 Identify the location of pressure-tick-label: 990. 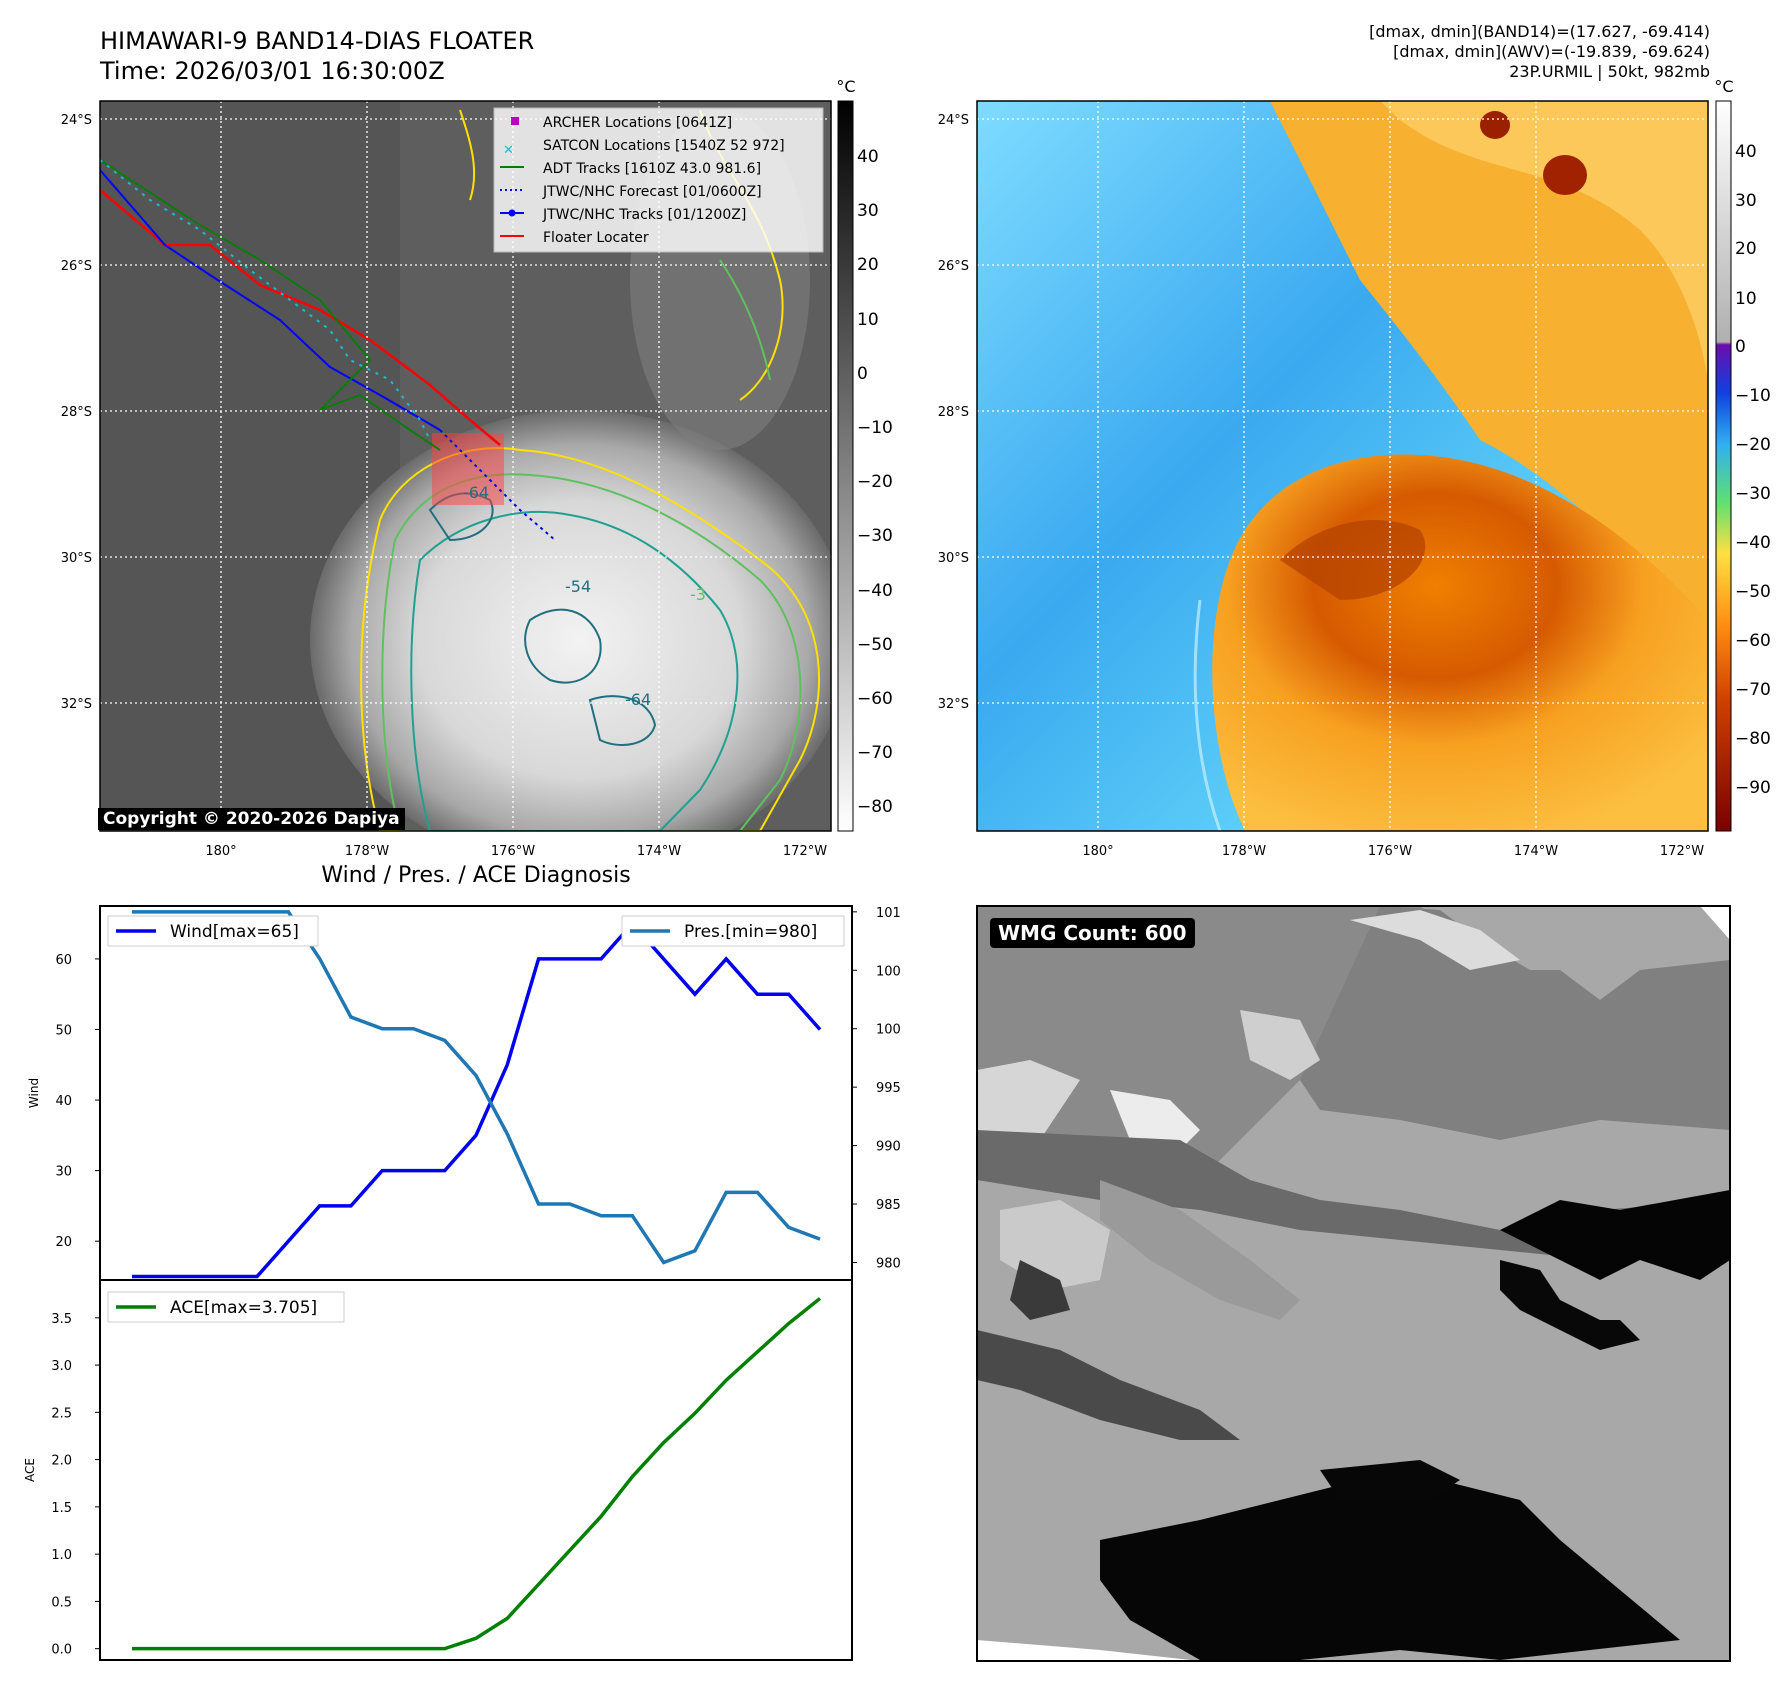
(888, 1147).